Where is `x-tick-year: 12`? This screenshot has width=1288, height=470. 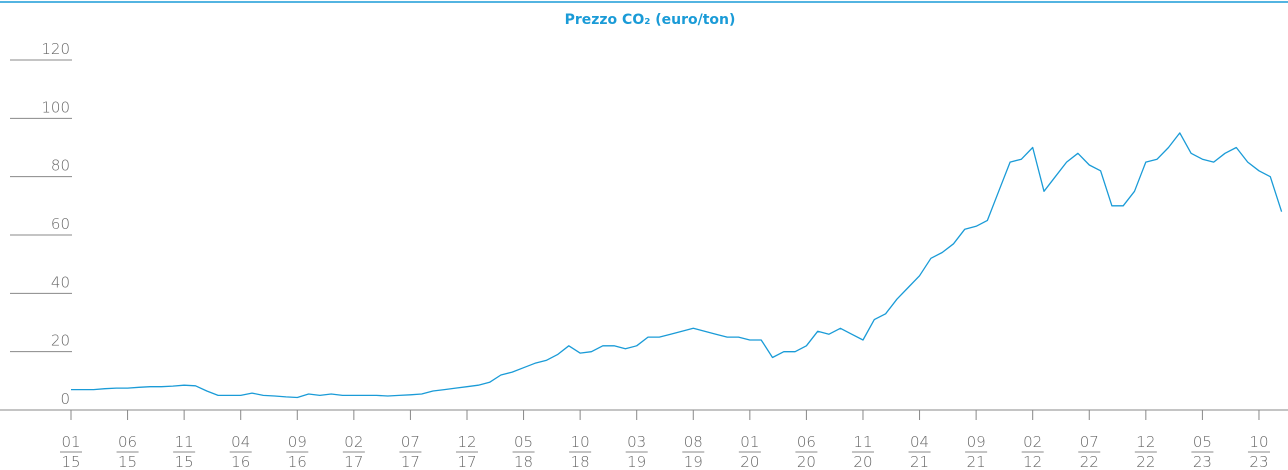
x-tick-year: 12 is located at coordinates (1032, 461).